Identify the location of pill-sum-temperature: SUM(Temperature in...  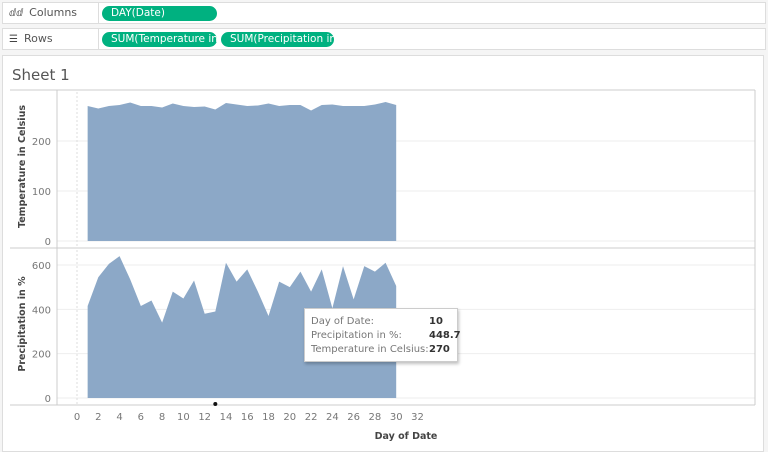
(159, 39).